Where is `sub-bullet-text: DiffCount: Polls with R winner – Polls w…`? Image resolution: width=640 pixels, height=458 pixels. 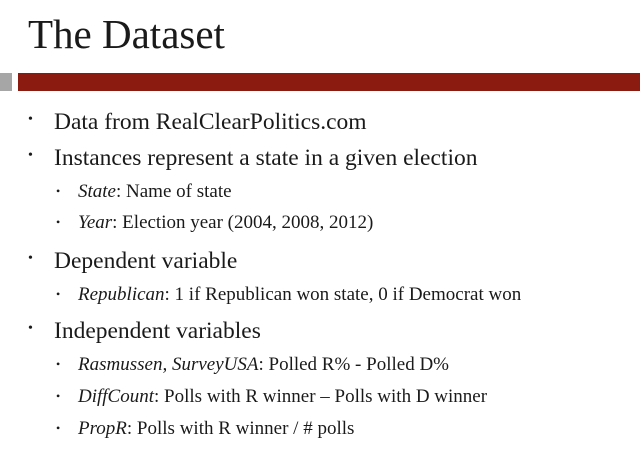 sub-bullet-text: DiffCount: Polls with R winner – Polls w… is located at coordinates (282, 397).